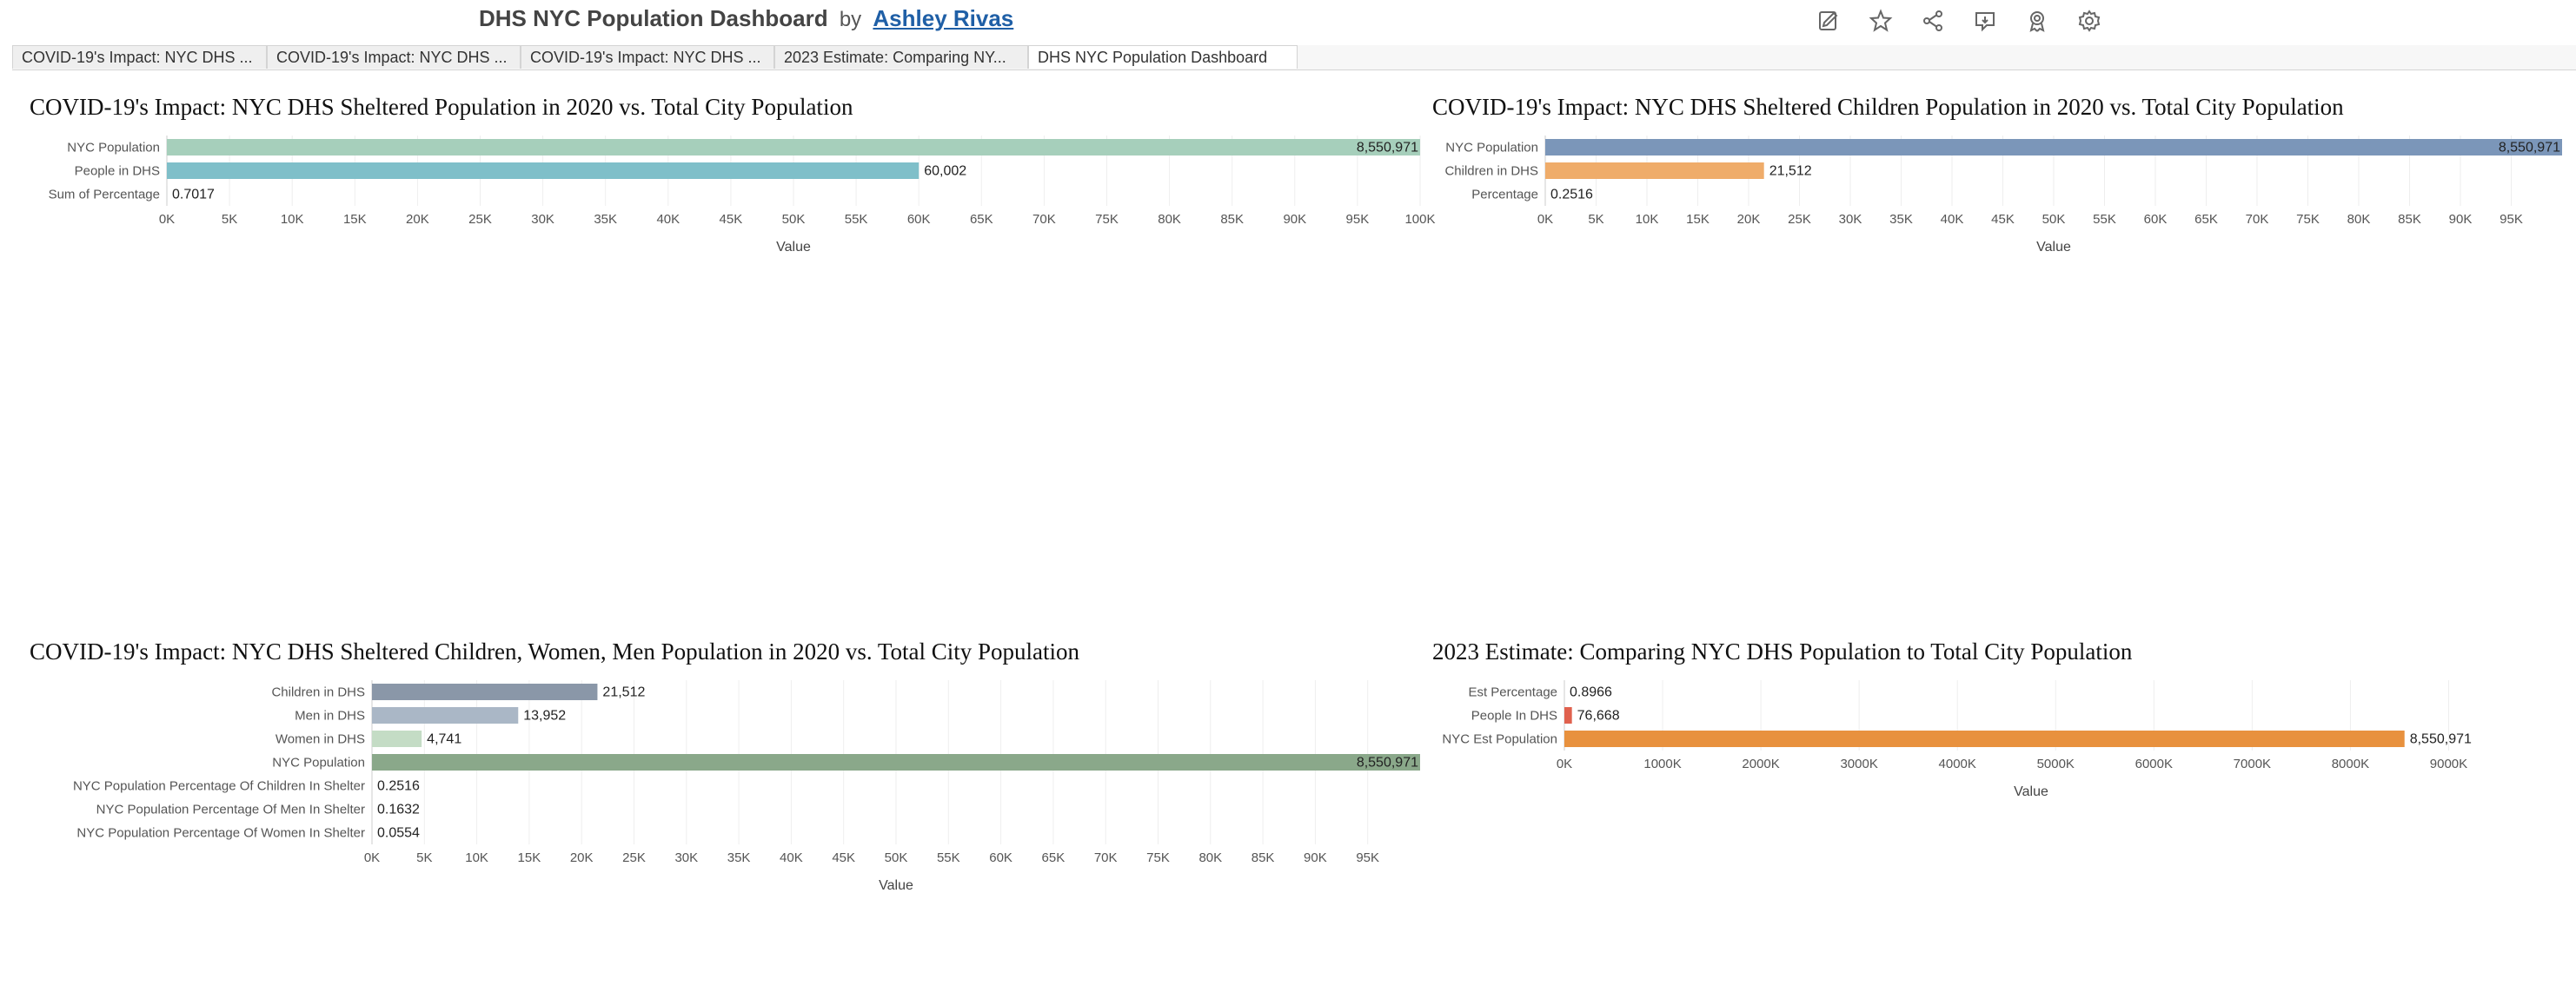 The height and width of the screenshot is (999, 2576). Describe the element at coordinates (1880, 20) in the screenshot. I see `star-icon` at that location.